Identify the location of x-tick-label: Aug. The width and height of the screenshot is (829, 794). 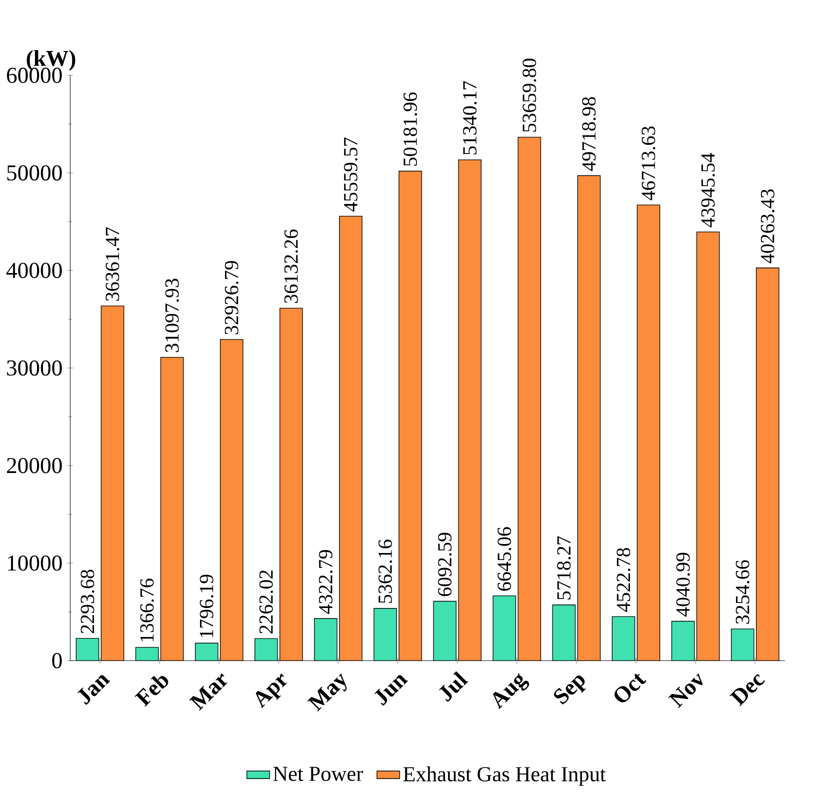
(511, 691).